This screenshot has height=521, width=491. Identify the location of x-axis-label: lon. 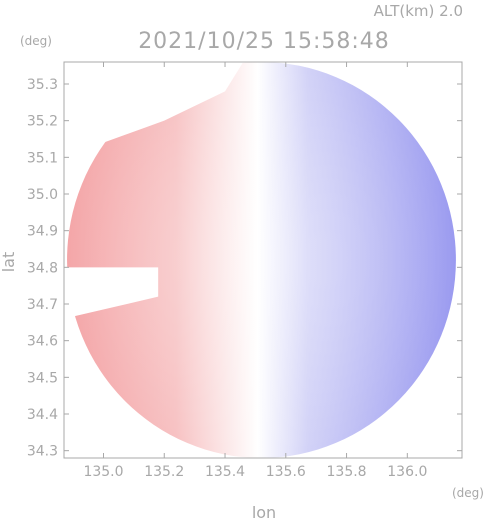
(264, 512).